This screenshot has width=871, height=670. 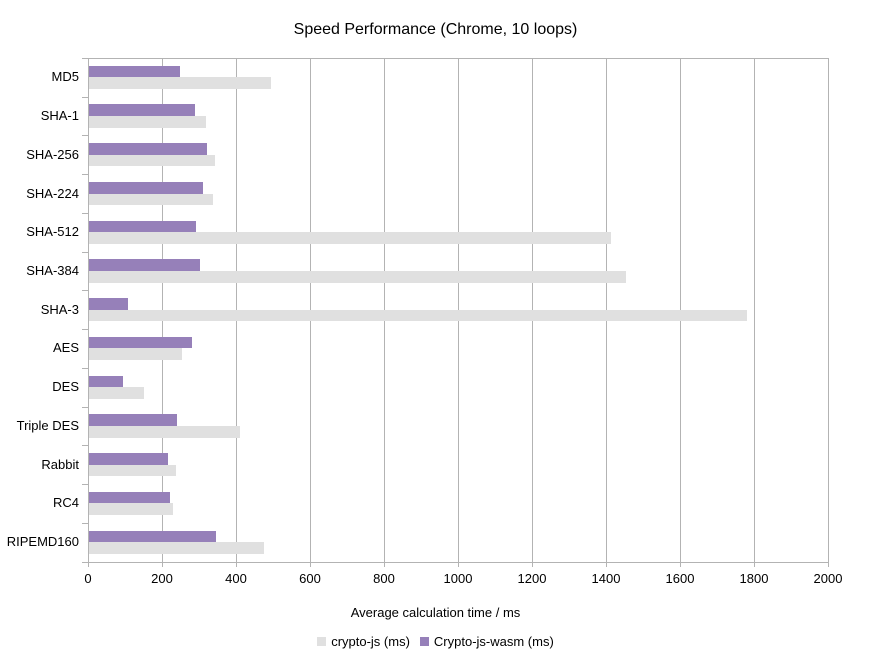 What do you see at coordinates (52, 154) in the screenshot?
I see `y-axis-label-sha-256: SHA-256` at bounding box center [52, 154].